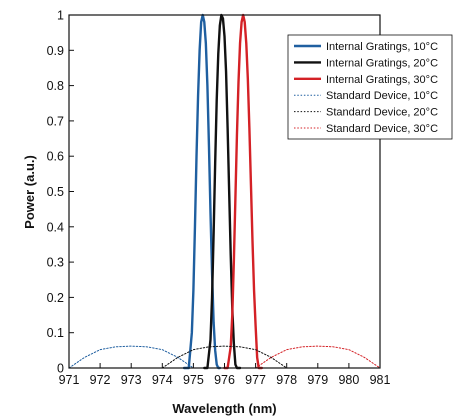 The height and width of the screenshot is (419, 462). What do you see at coordinates (55, 263) in the screenshot?
I see `y-tick-label: 0.3` at bounding box center [55, 263].